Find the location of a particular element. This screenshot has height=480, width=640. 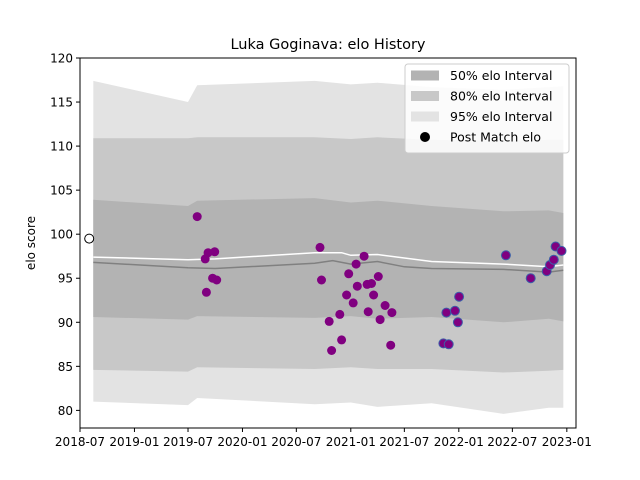

x-tick-label: 2021-01 is located at coordinates (351, 442).